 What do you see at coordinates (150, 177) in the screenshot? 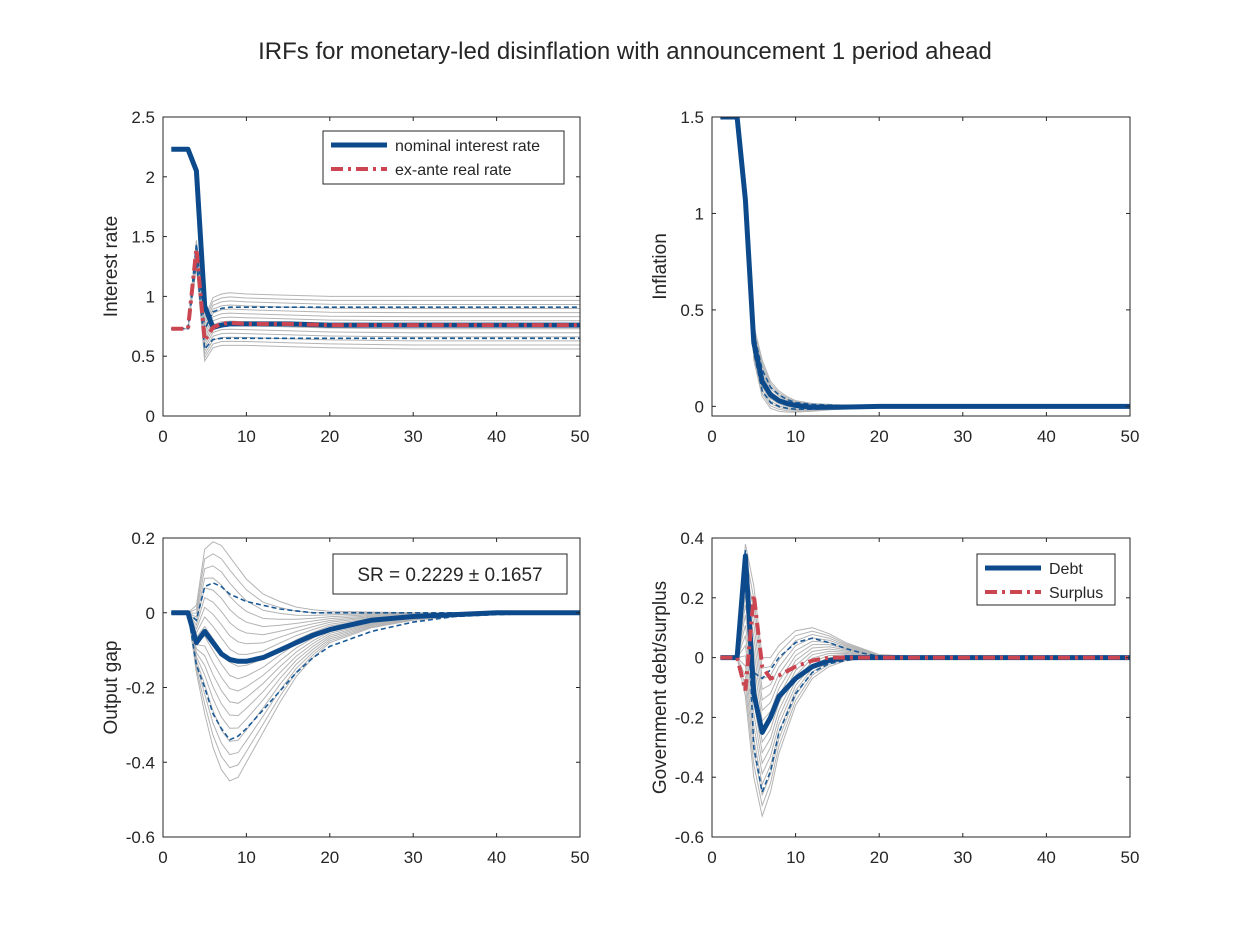
I see `y-tick-label: 2` at bounding box center [150, 177].